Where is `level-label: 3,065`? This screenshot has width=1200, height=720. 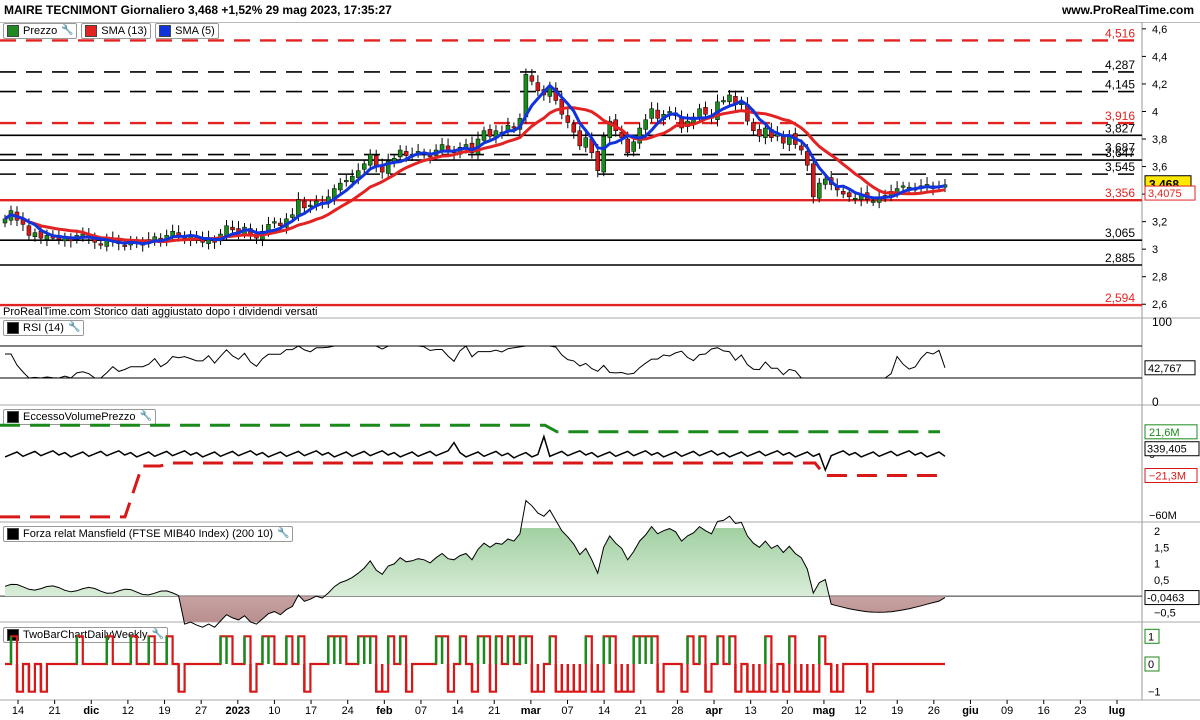
level-label: 3,065 is located at coordinates (1120, 233).